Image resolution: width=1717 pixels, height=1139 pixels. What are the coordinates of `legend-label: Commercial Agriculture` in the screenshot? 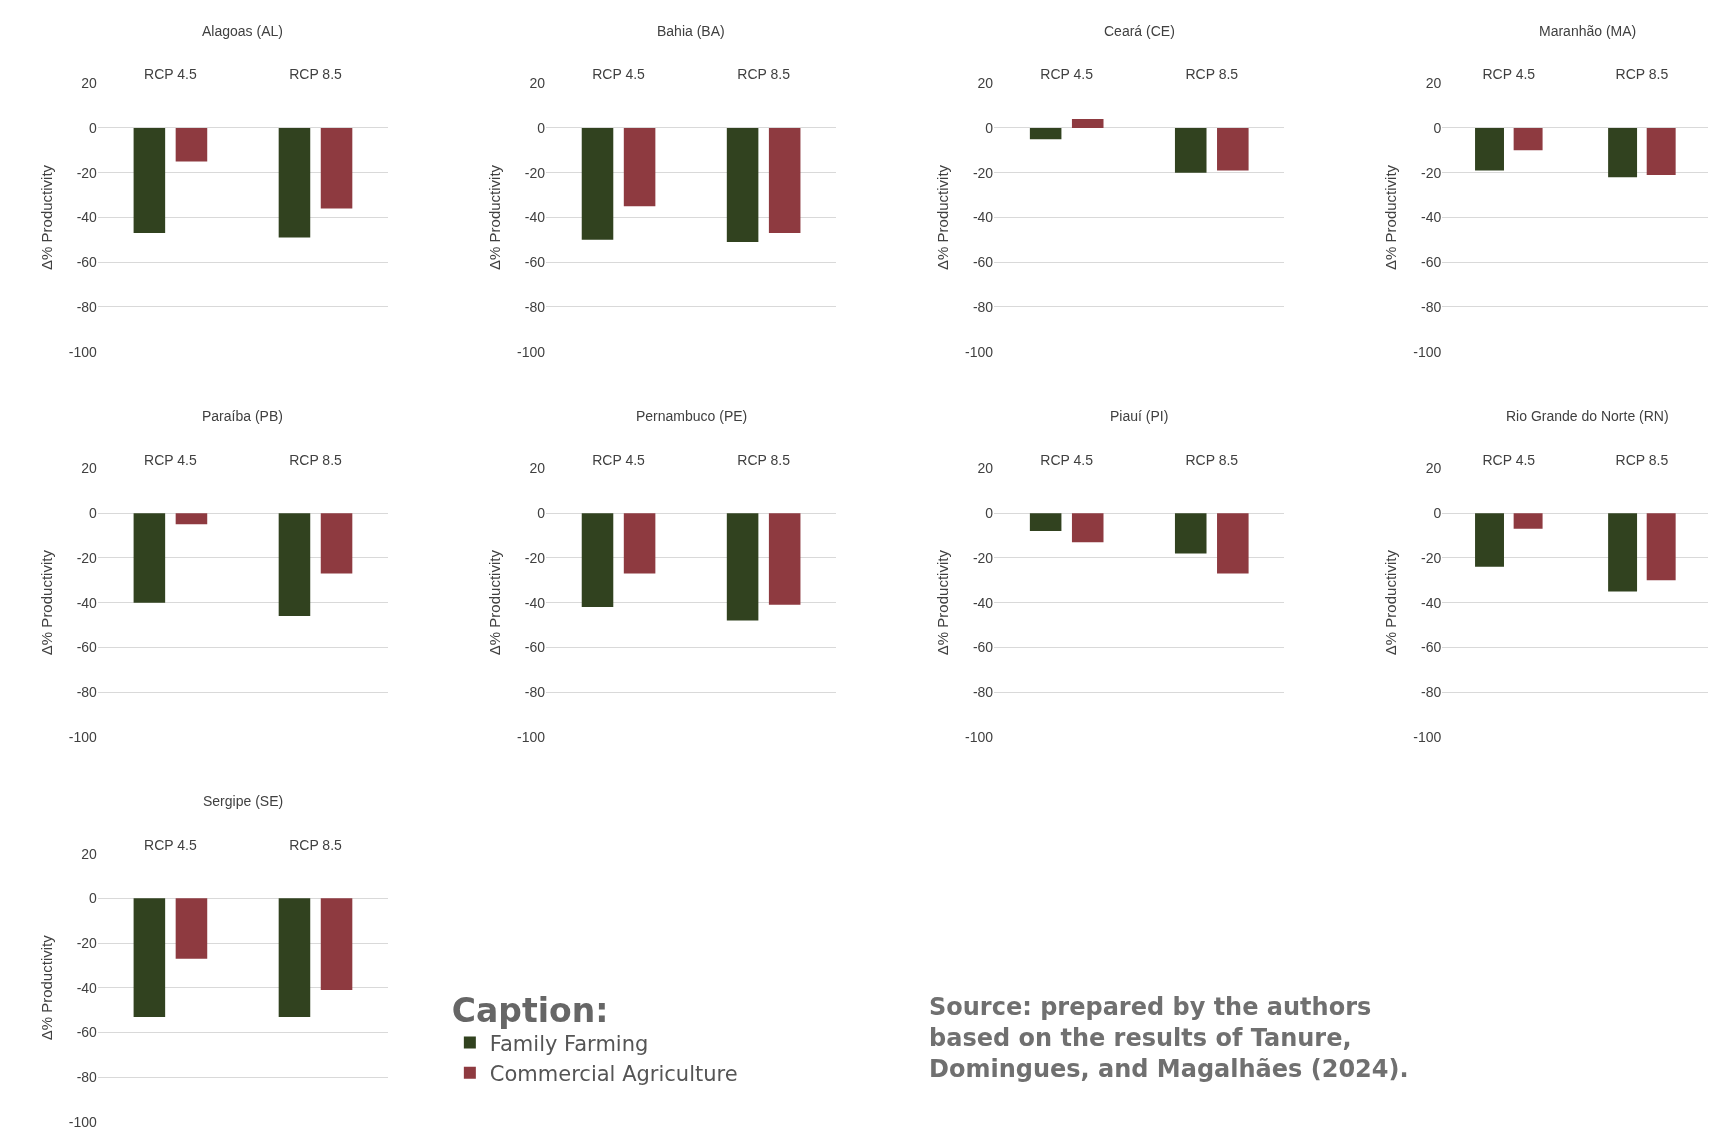 It's located at (613, 1073).